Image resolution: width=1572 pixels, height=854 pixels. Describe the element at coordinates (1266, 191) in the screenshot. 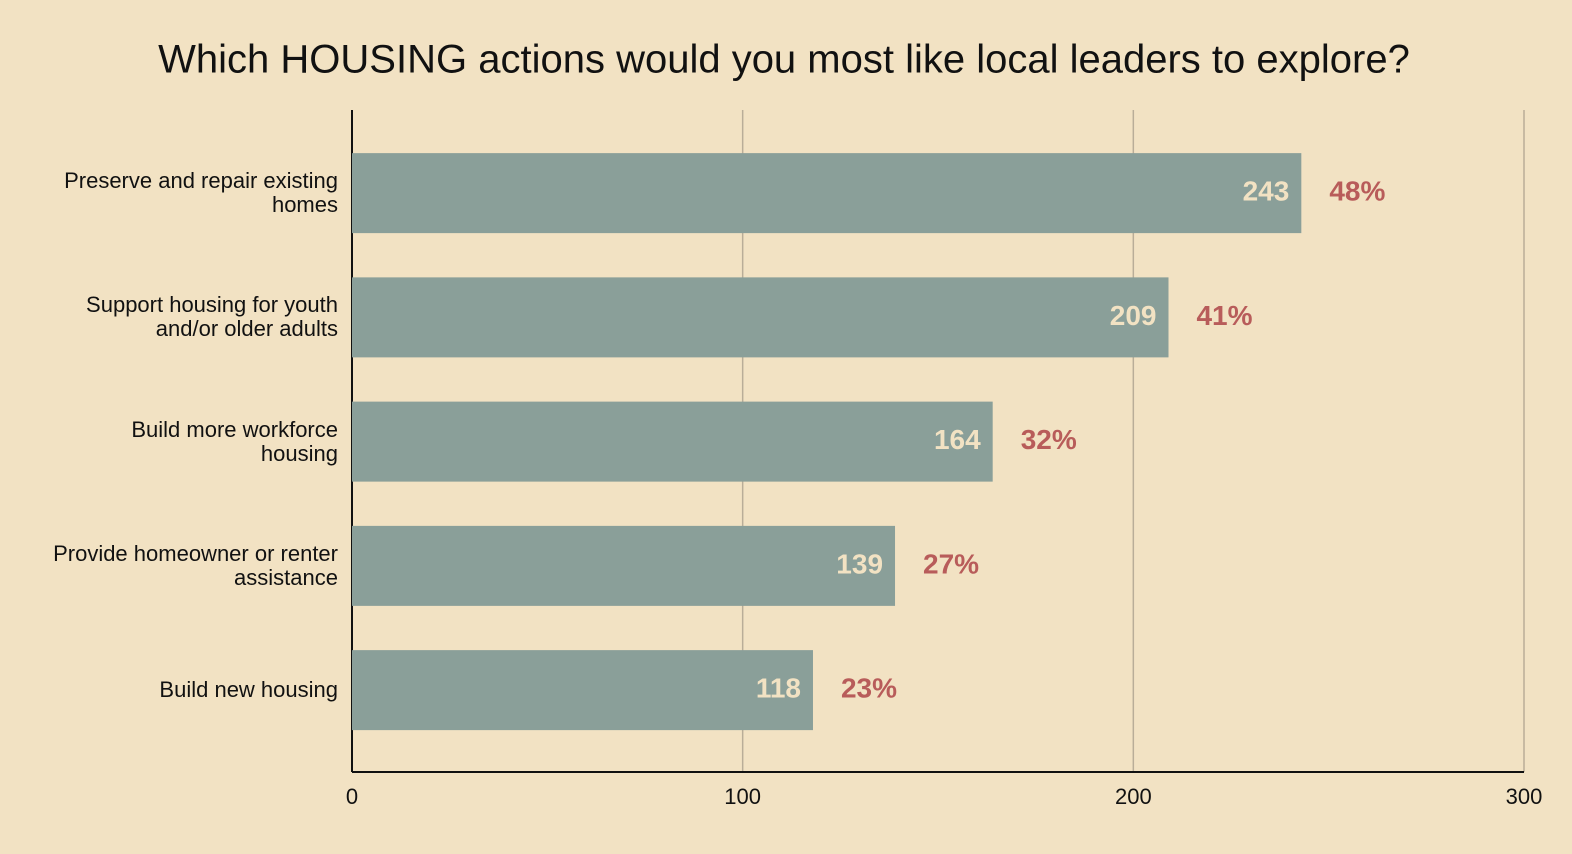

I see `value-label: 243` at that location.